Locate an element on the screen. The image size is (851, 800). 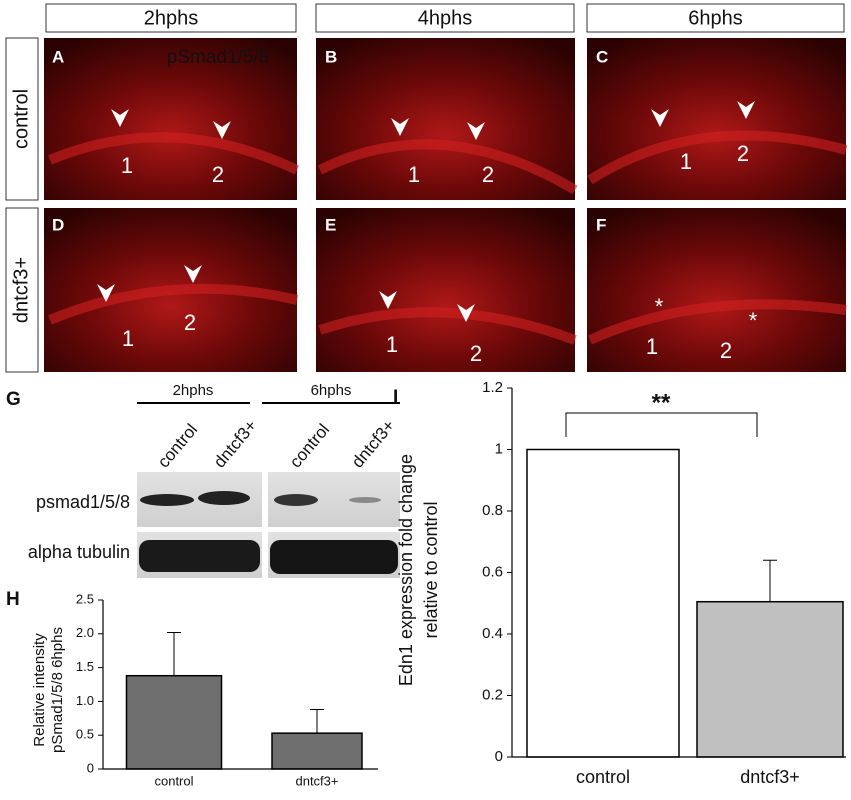
blot-row-label: alpha tubulin is located at coordinates (79, 552).